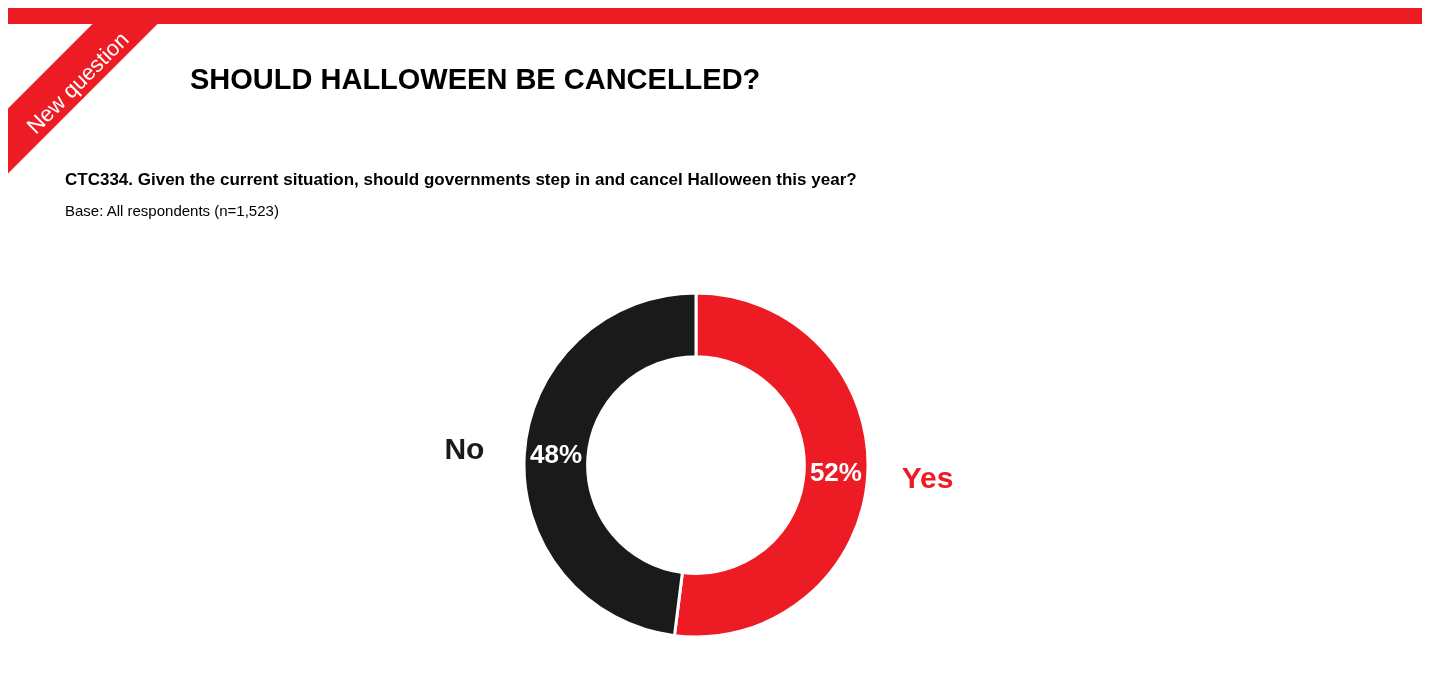 This screenshot has width=1430, height=698. I want to click on text: Base: All respondents (n=1,523), so click(172, 210).